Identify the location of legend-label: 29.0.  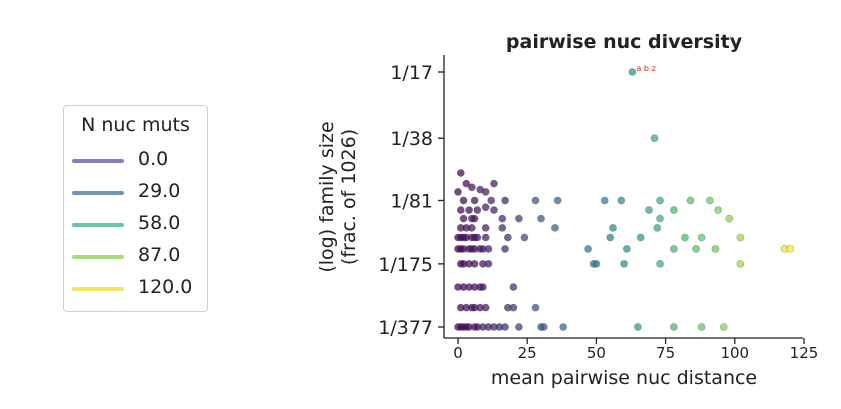
(159, 191).